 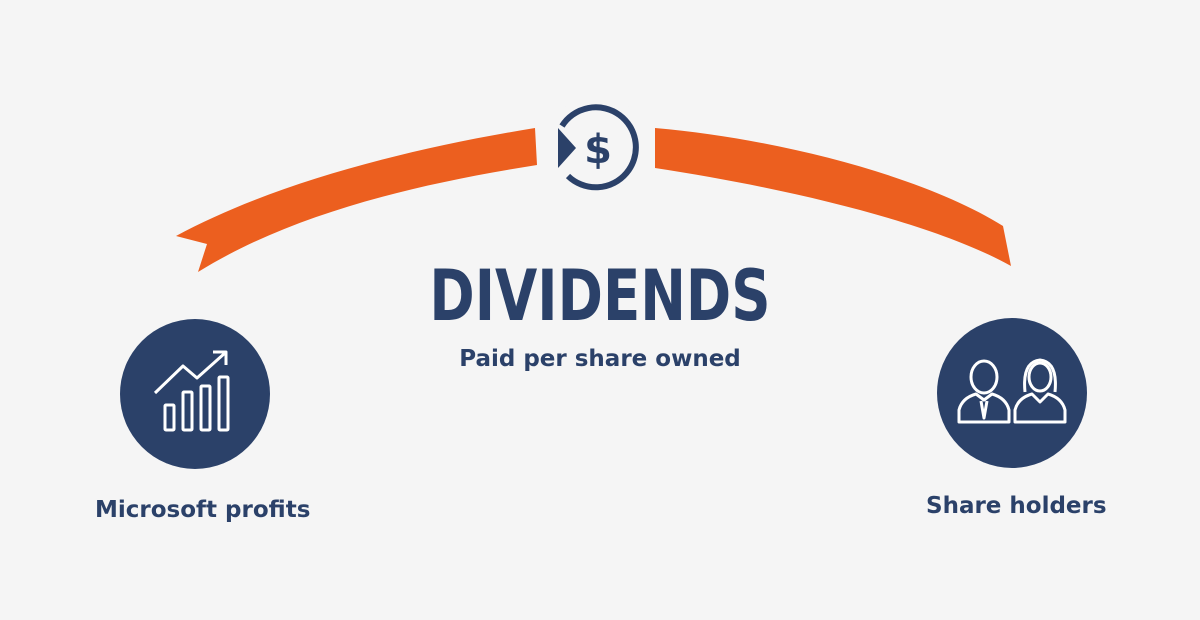 What do you see at coordinates (203, 510) in the screenshot?
I see `microsoft-profits-label: Microsoft profits` at bounding box center [203, 510].